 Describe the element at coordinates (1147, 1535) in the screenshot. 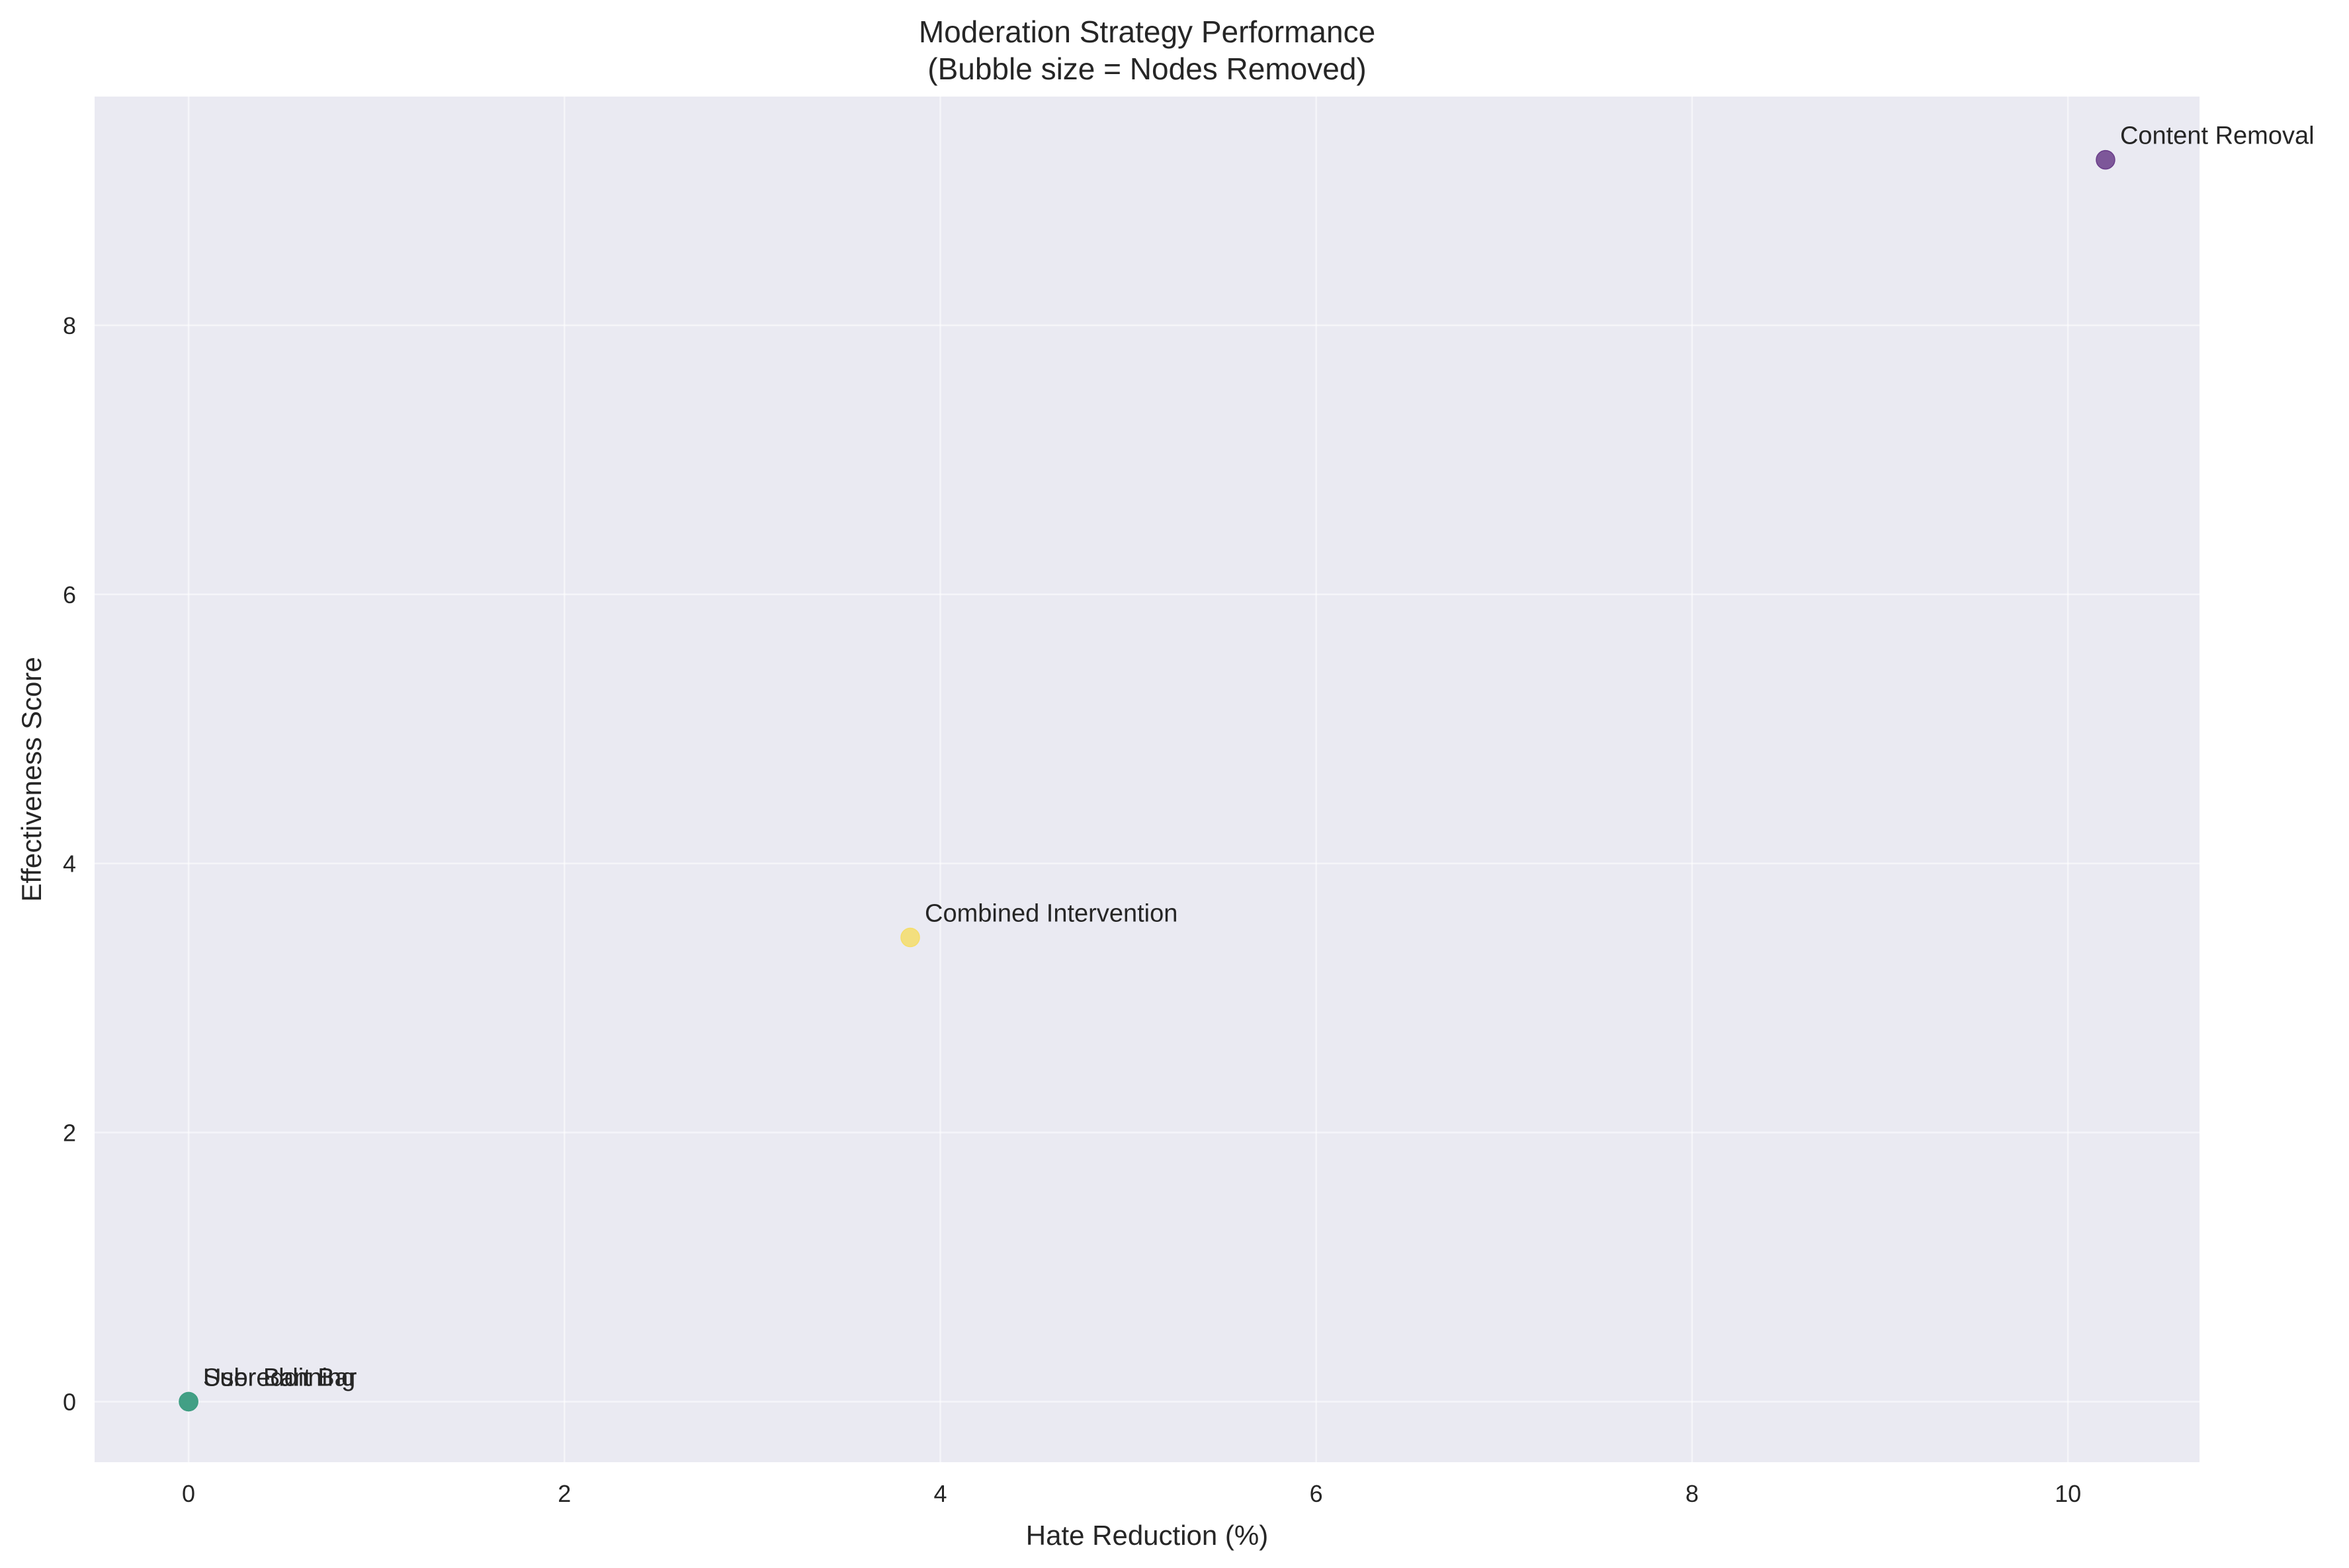

I see `x-axis-label: Hate Reduction (%)` at that location.